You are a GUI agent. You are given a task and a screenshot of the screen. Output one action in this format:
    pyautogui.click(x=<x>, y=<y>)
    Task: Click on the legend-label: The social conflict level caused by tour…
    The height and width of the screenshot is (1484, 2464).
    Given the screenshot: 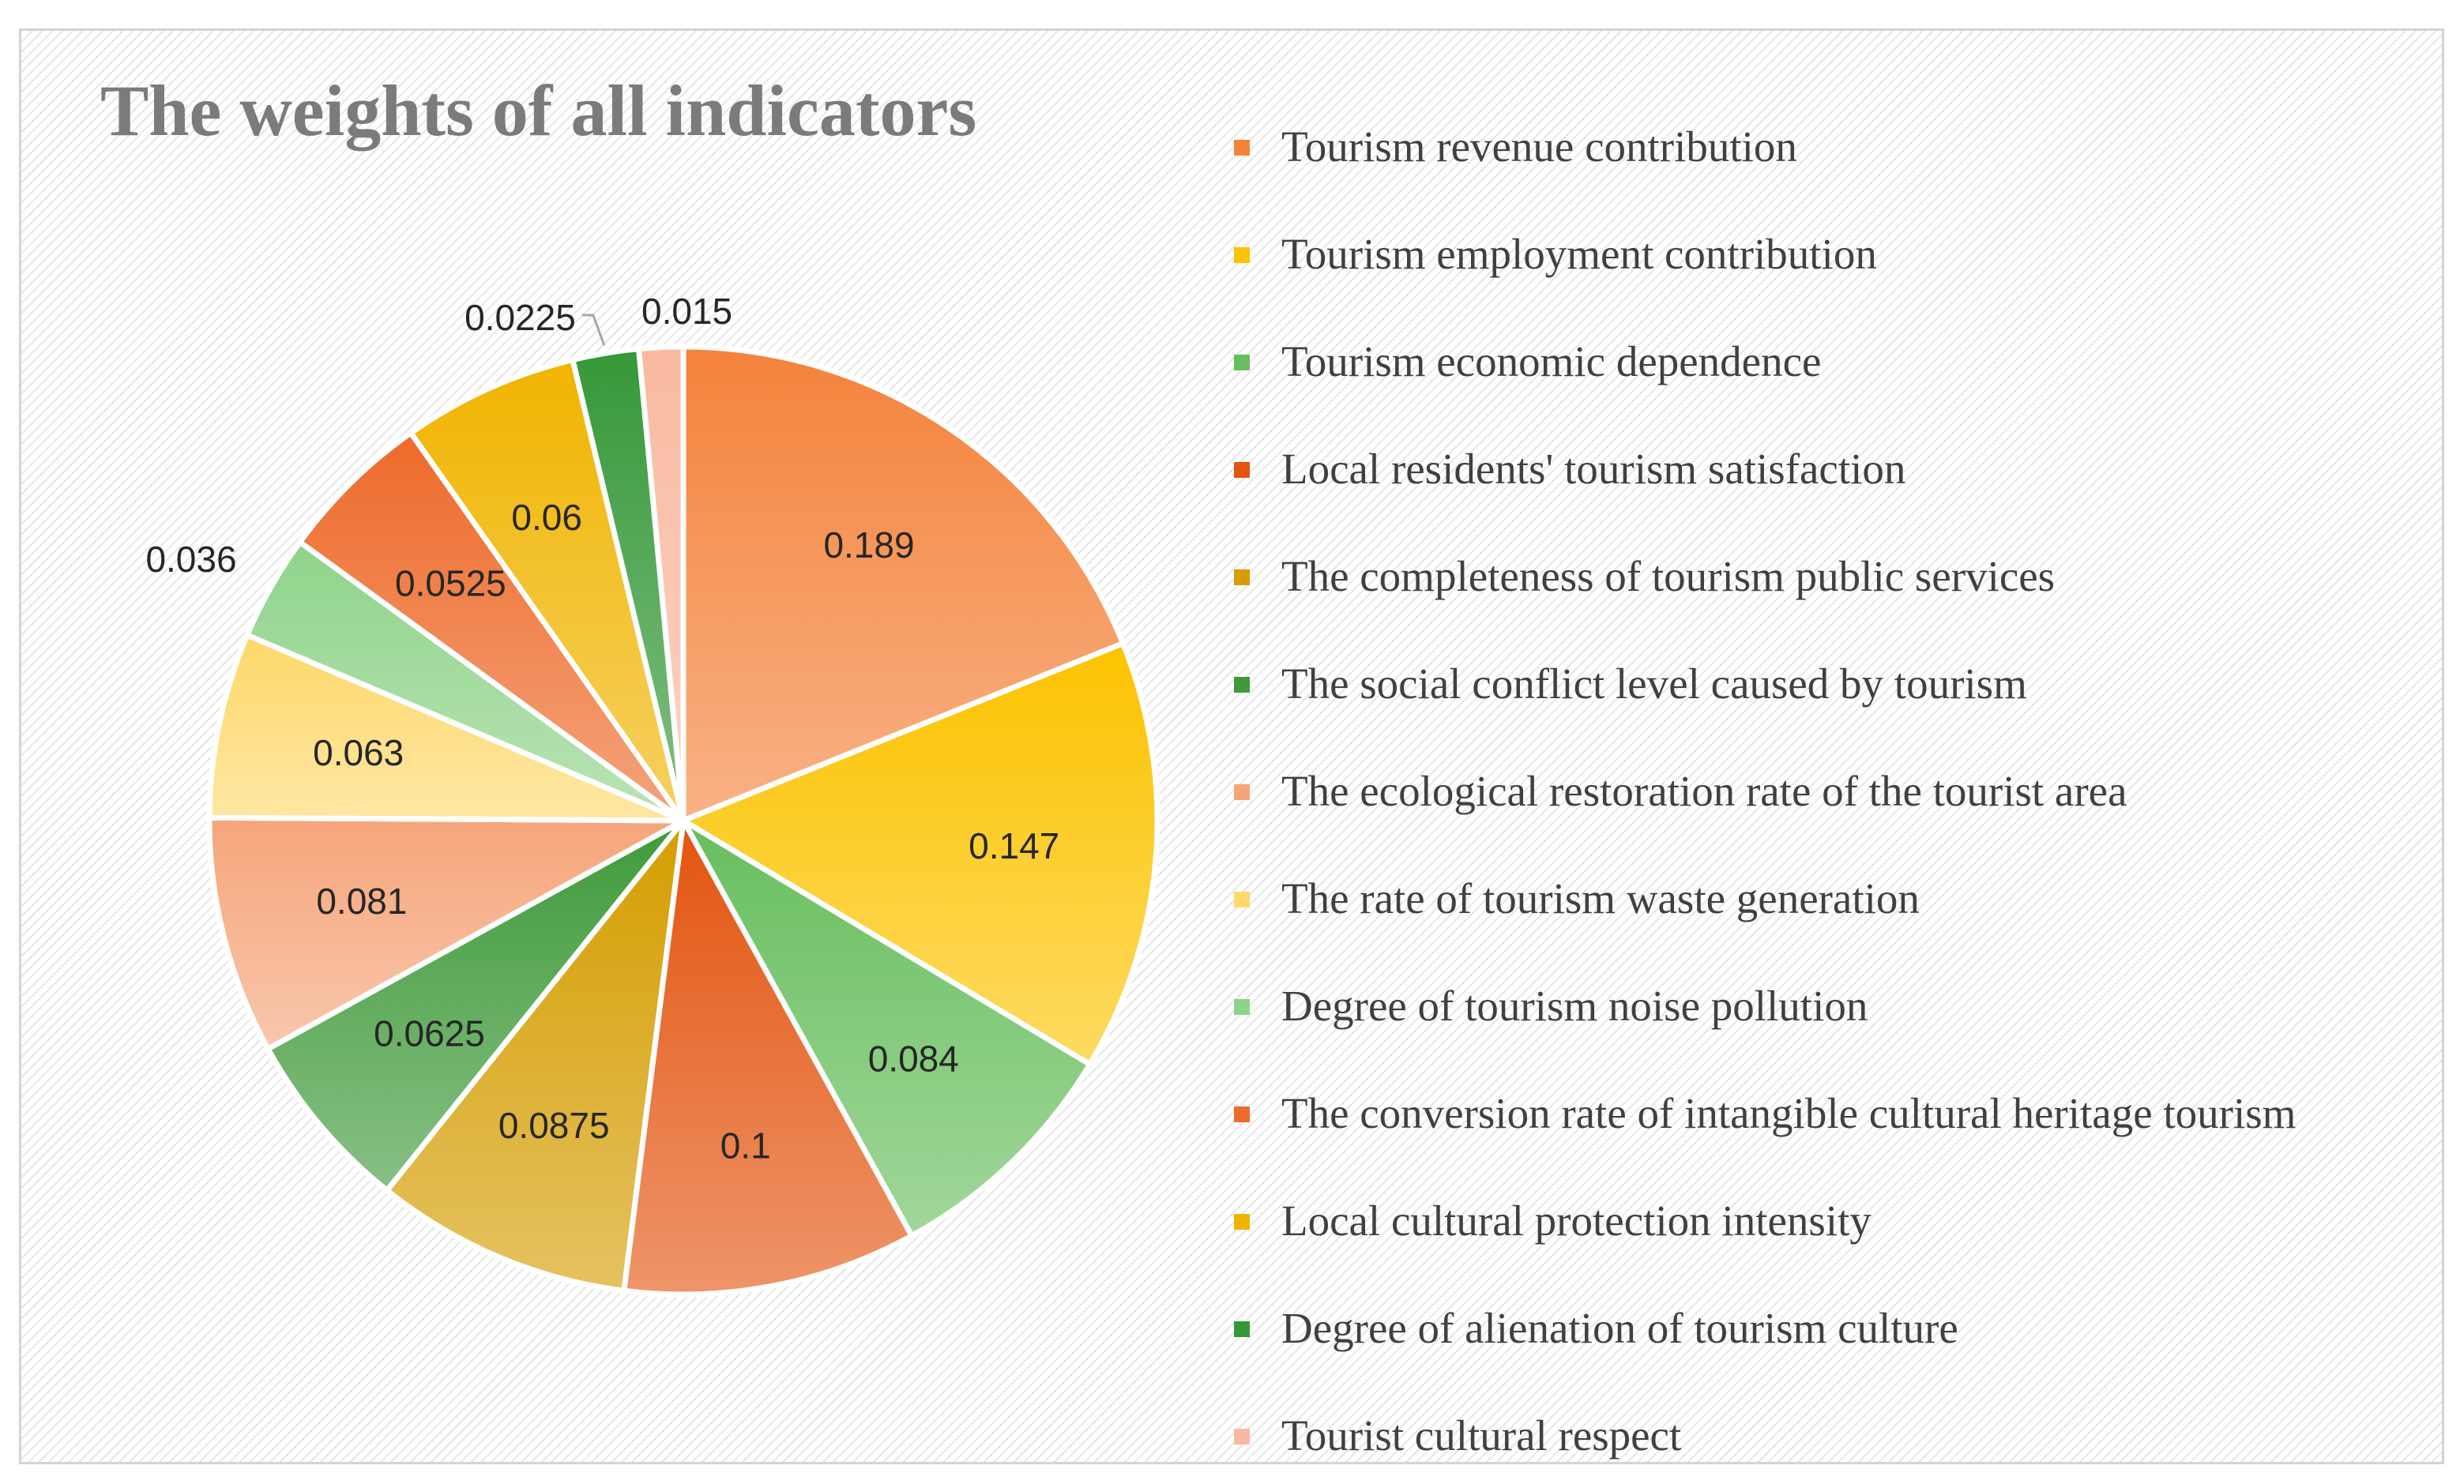 What is the action you would take?
    pyautogui.click(x=1654, y=683)
    